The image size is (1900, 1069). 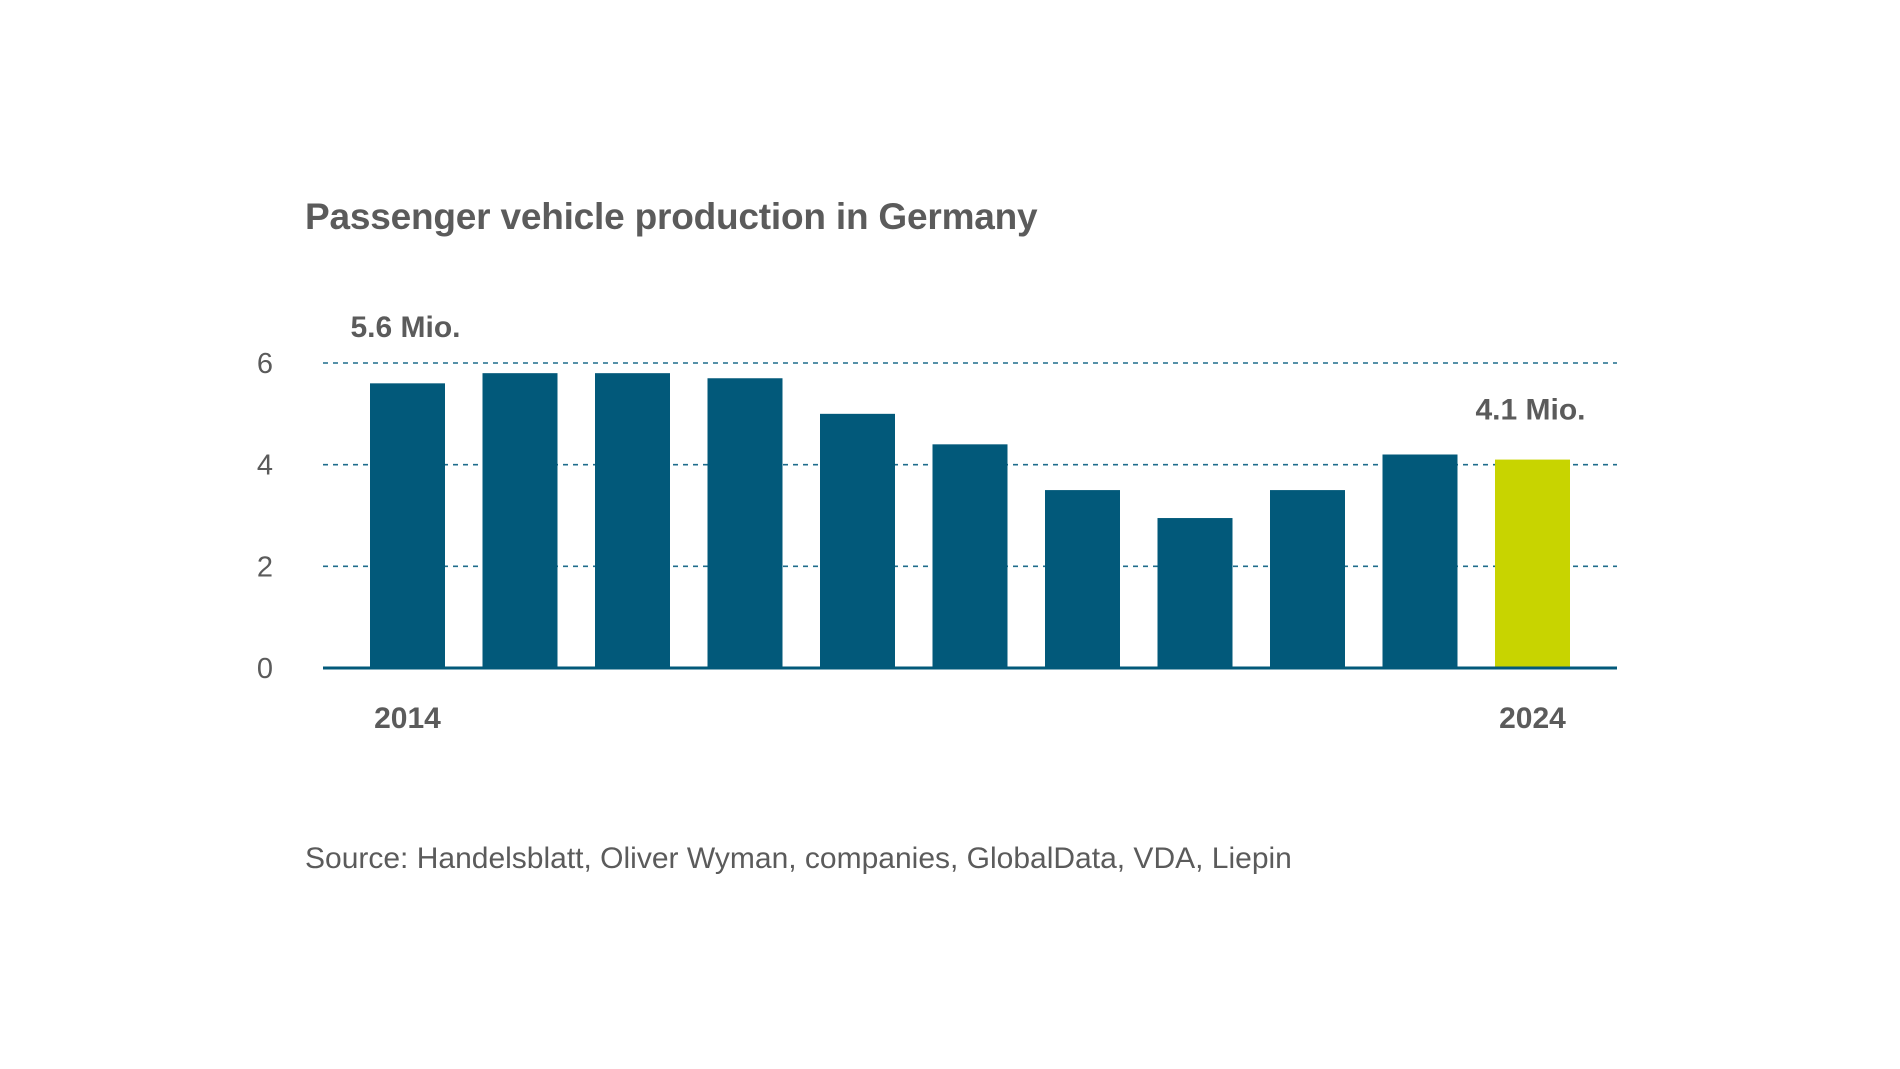 What do you see at coordinates (1420, 561) in the screenshot?
I see `bar-2023` at bounding box center [1420, 561].